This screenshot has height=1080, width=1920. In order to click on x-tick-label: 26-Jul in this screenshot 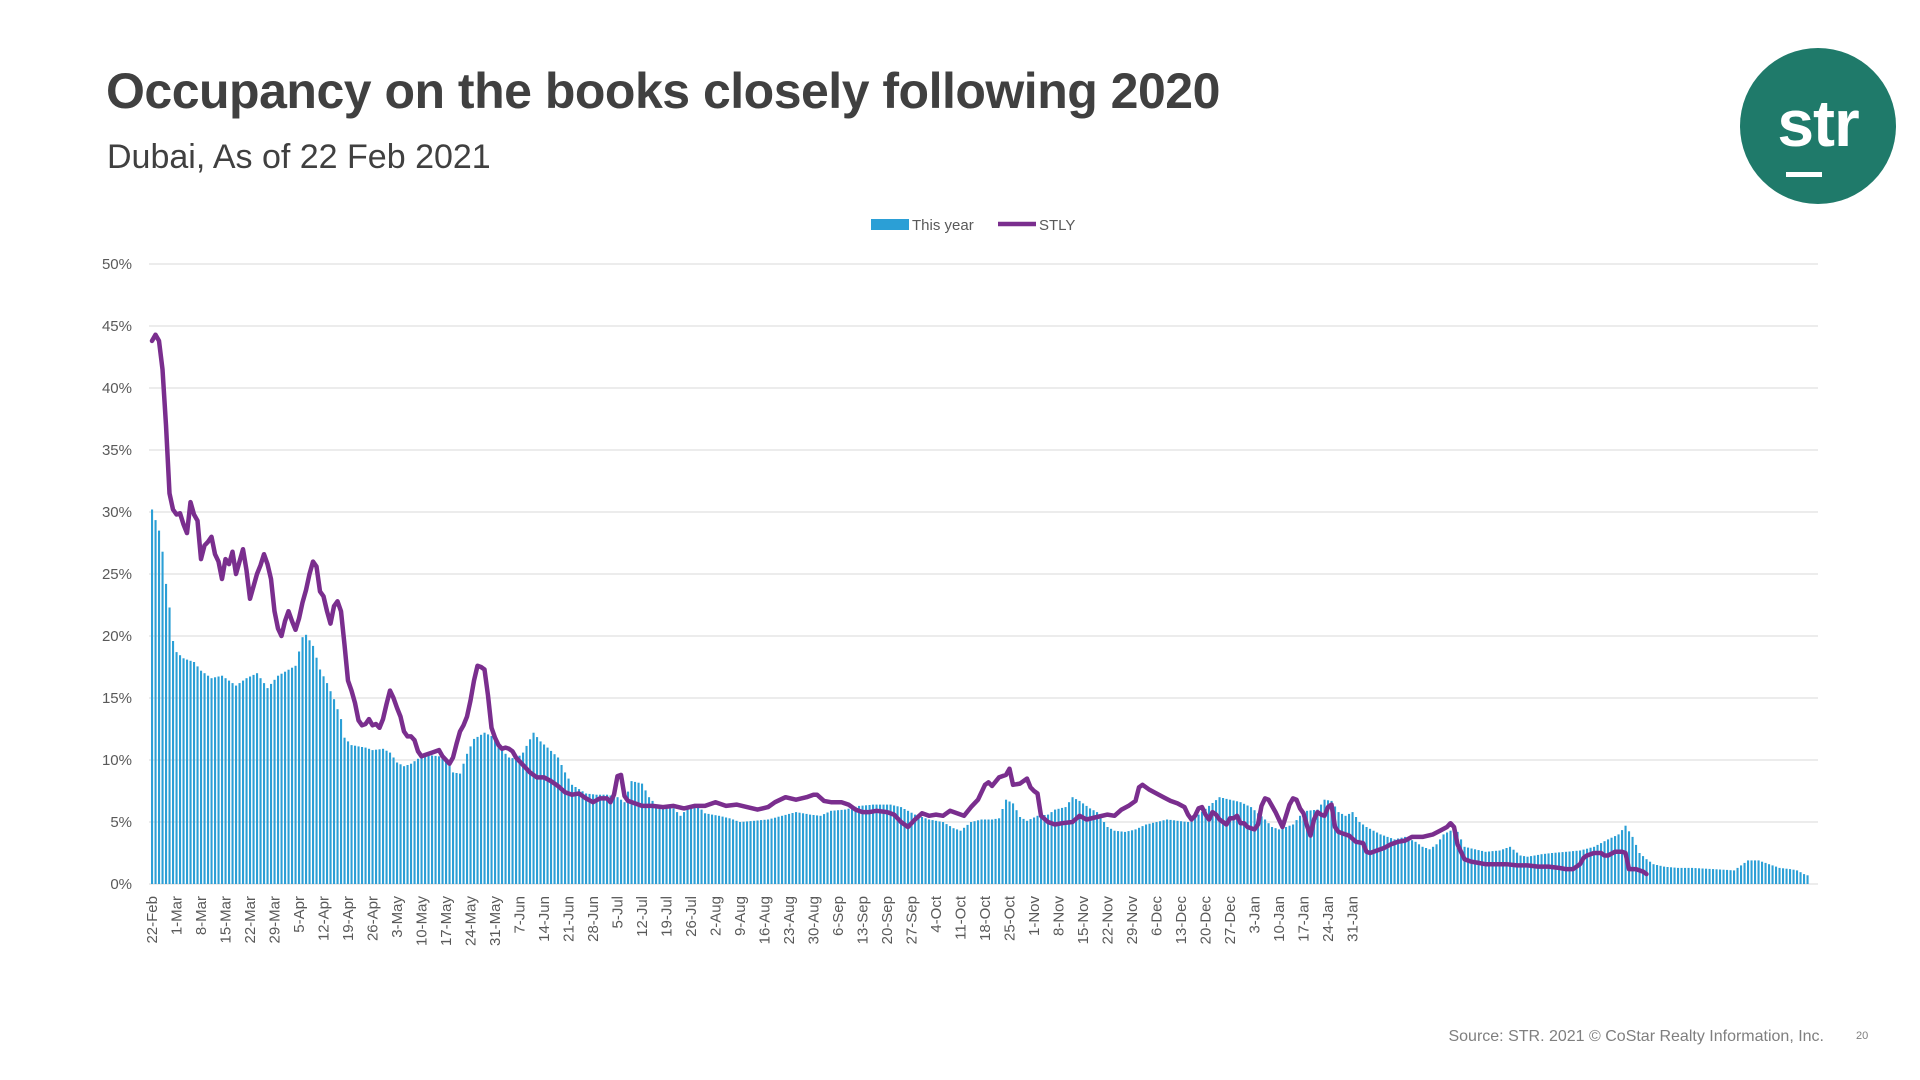, I will do `click(691, 916)`.